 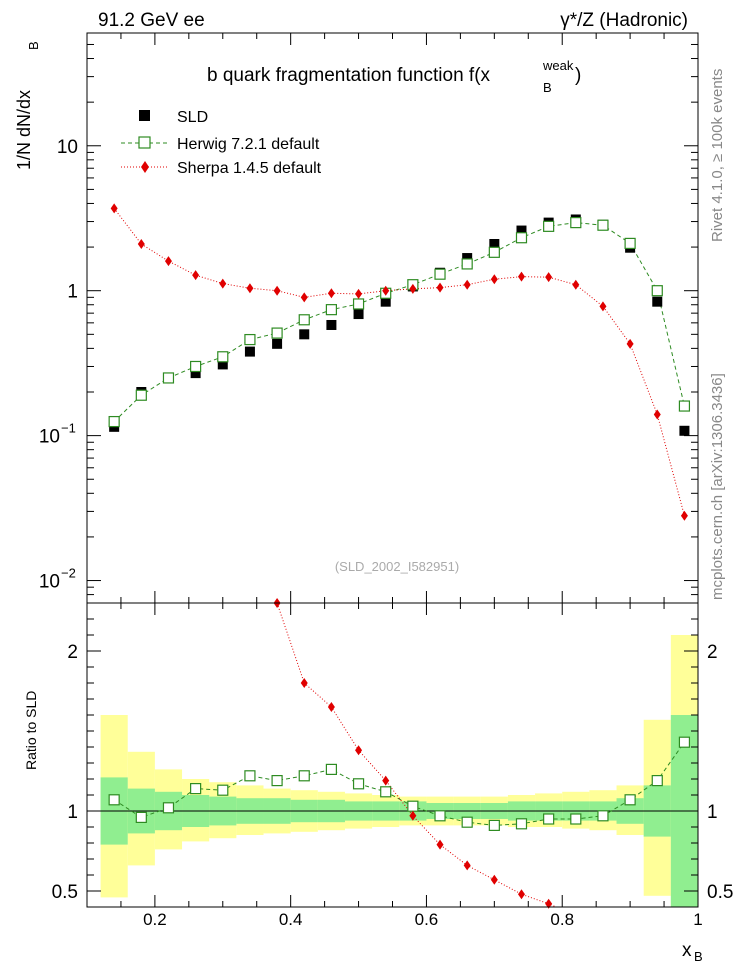 What do you see at coordinates (144, 142) in the screenshot?
I see `legend-herwig-marker` at bounding box center [144, 142].